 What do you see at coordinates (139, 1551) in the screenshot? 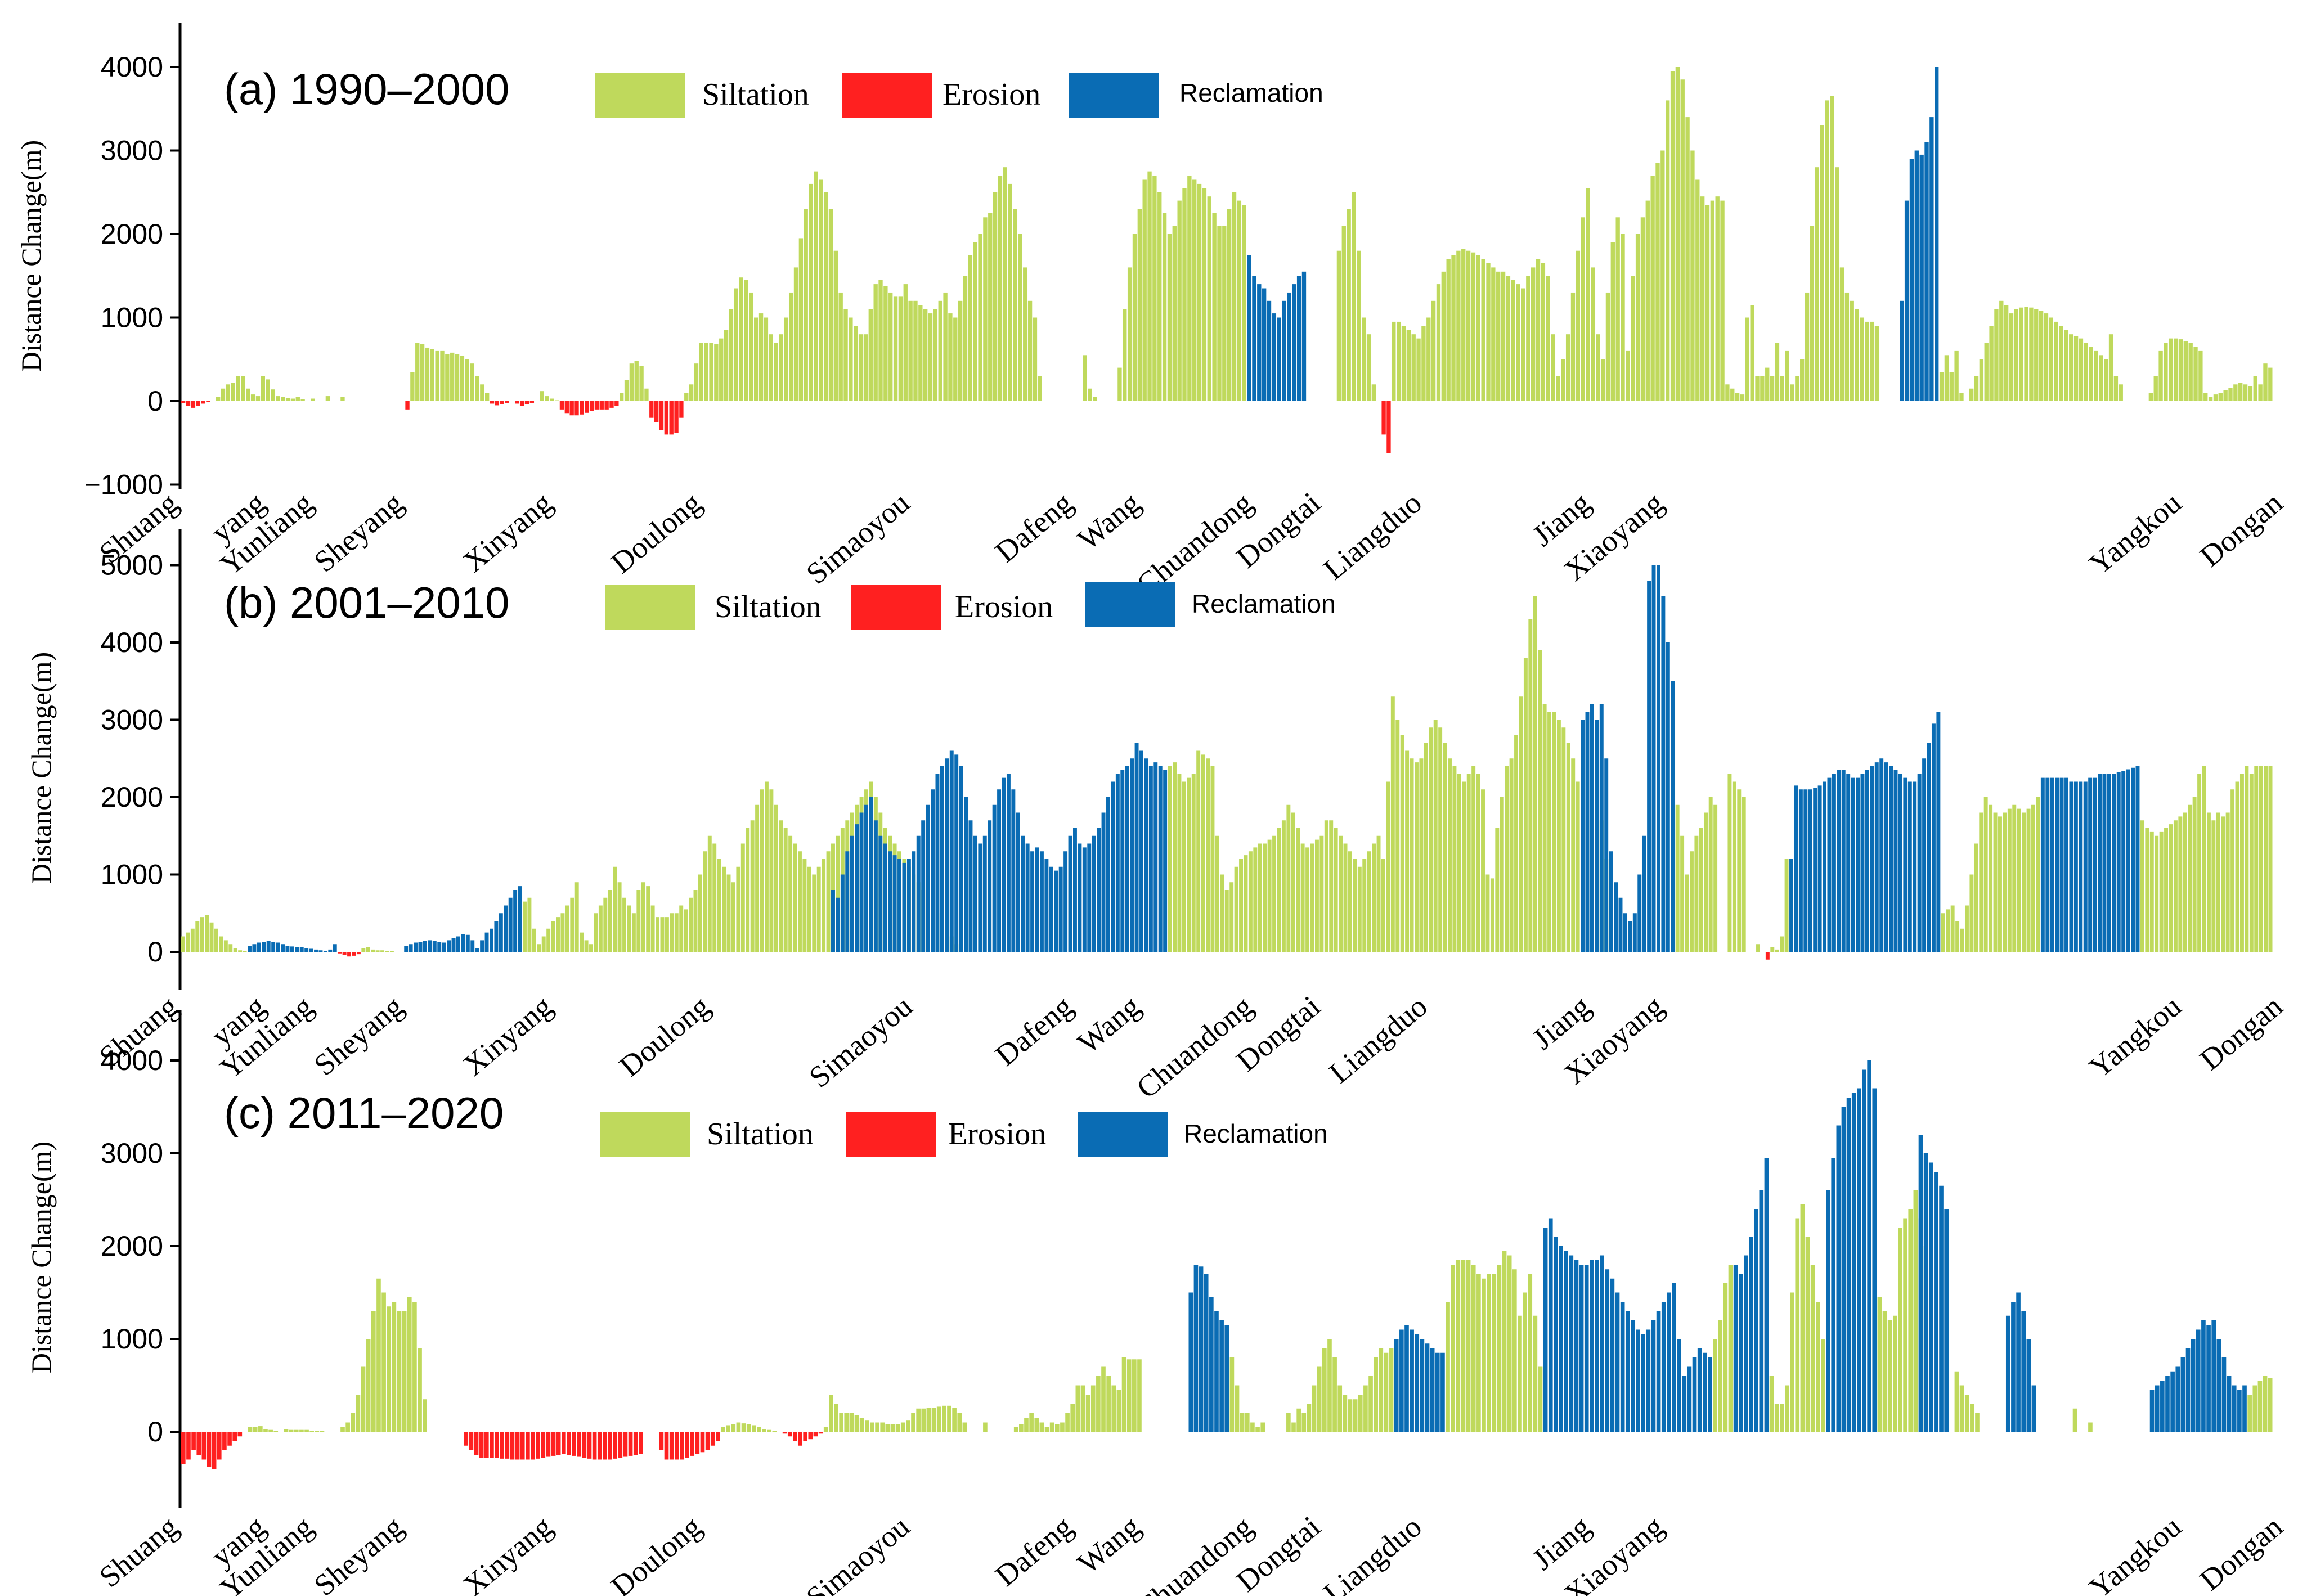
I see `location-label: Shuang` at bounding box center [139, 1551].